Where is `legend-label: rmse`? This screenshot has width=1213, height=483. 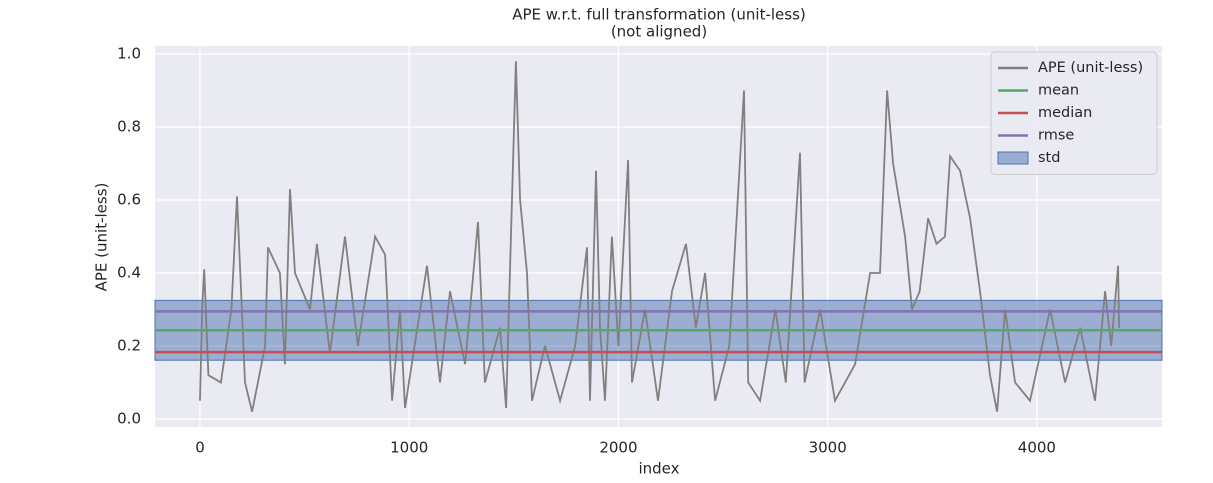 legend-label: rmse is located at coordinates (1056, 136).